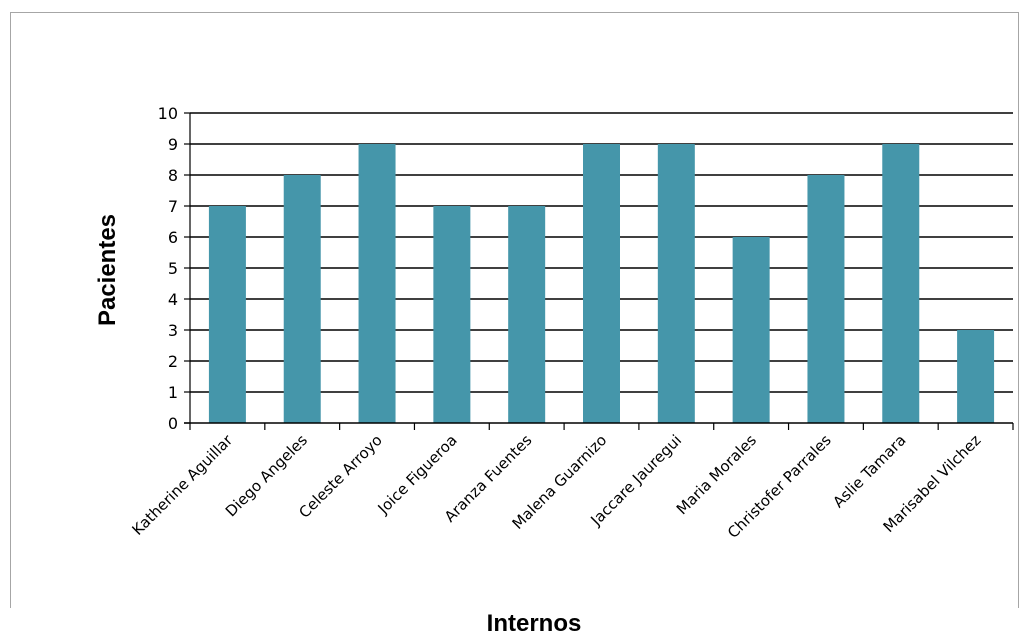 This screenshot has height=640, width=1029. Describe the element at coordinates (168, 113) in the screenshot. I see `y-tick-label: 10` at that location.